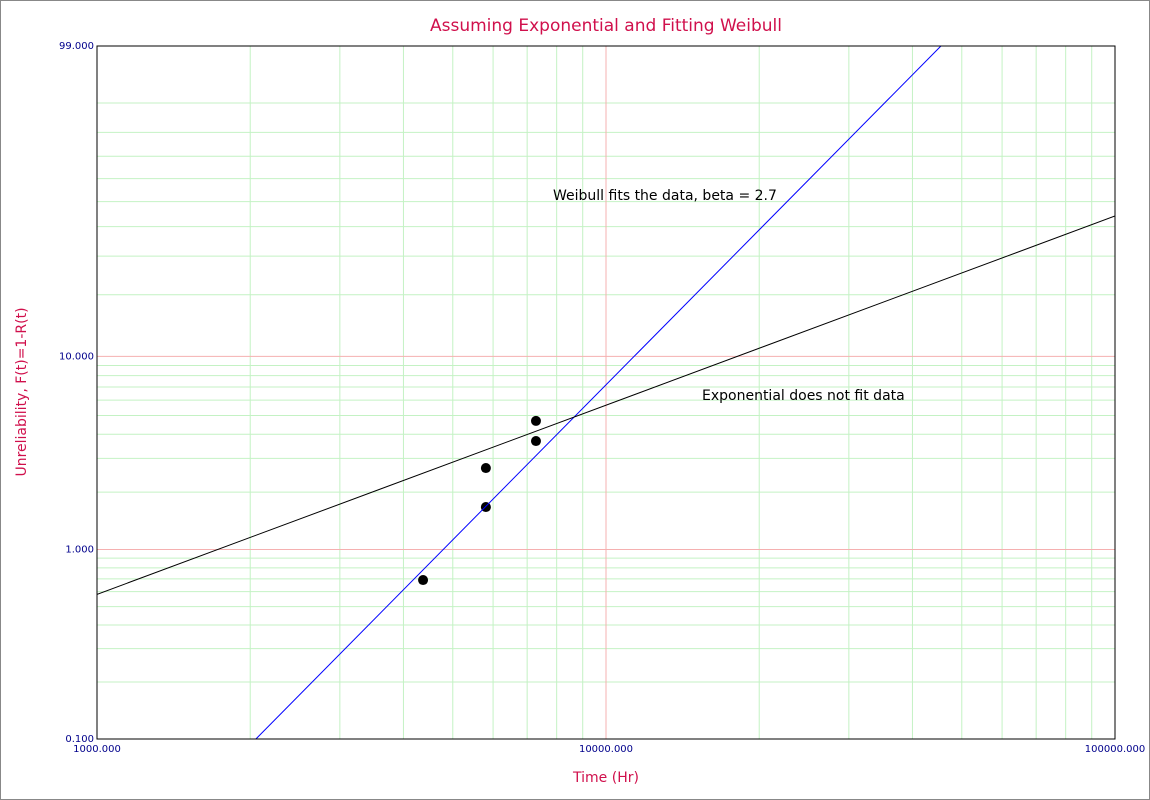 This screenshot has height=800, width=1150. Describe the element at coordinates (606, 749) in the screenshot. I see `x-tick-label: 10000.000` at that location.